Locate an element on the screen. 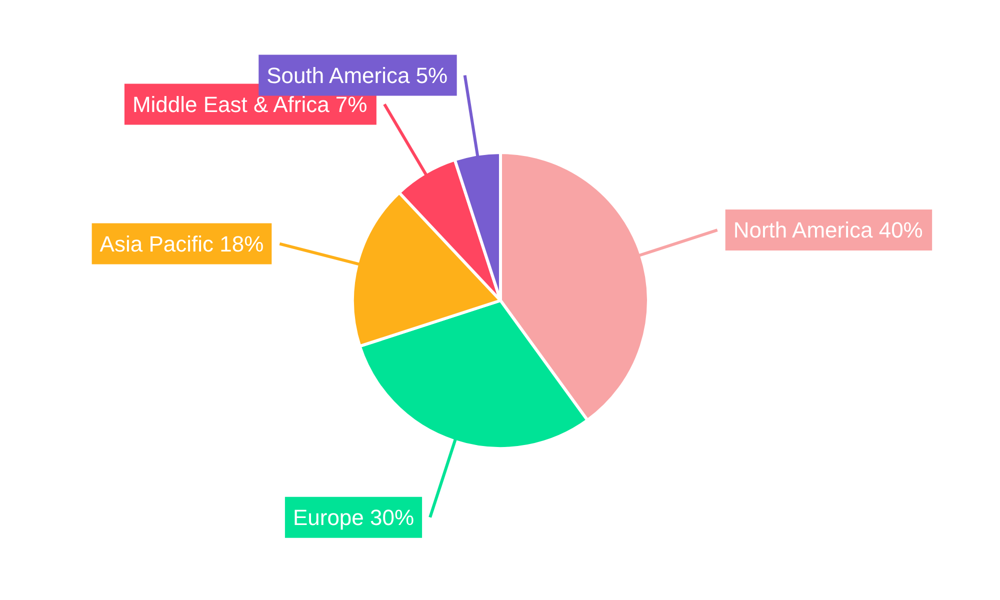 The height and width of the screenshot is (600, 1000). slice-label: Middle East & Africa 7% is located at coordinates (250, 104).